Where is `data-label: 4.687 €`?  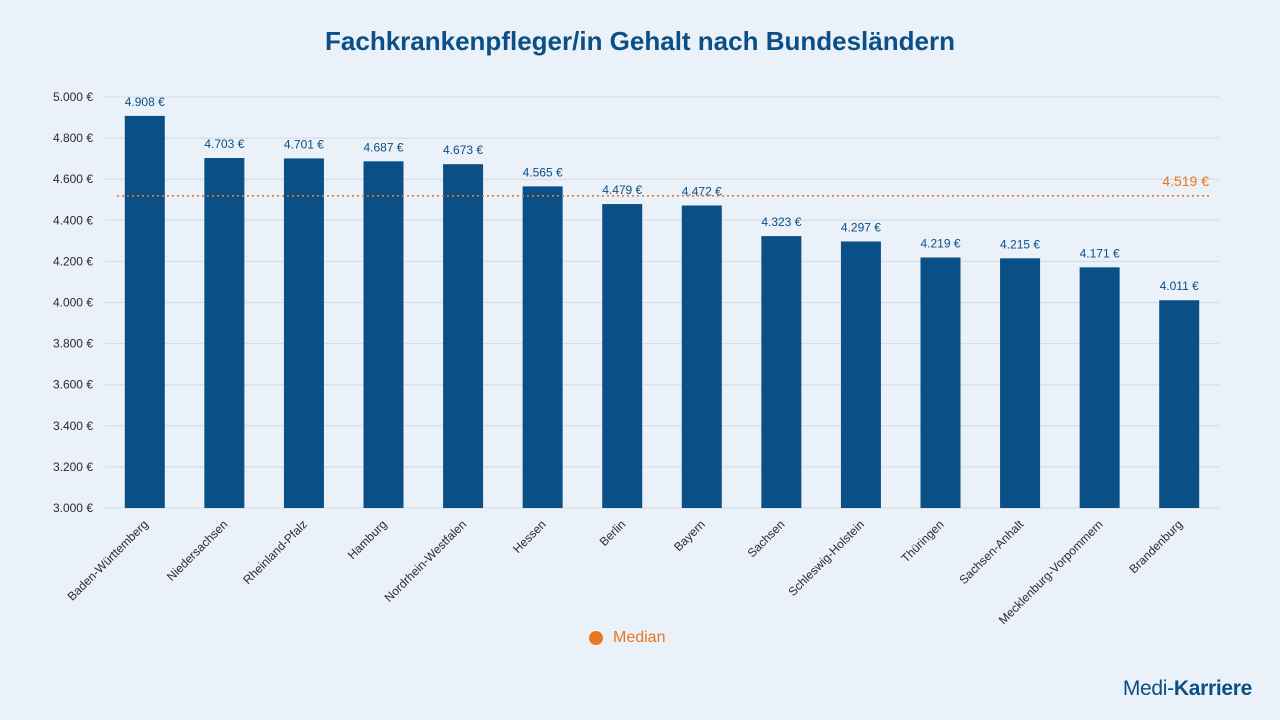
data-label: 4.687 € is located at coordinates (383, 147).